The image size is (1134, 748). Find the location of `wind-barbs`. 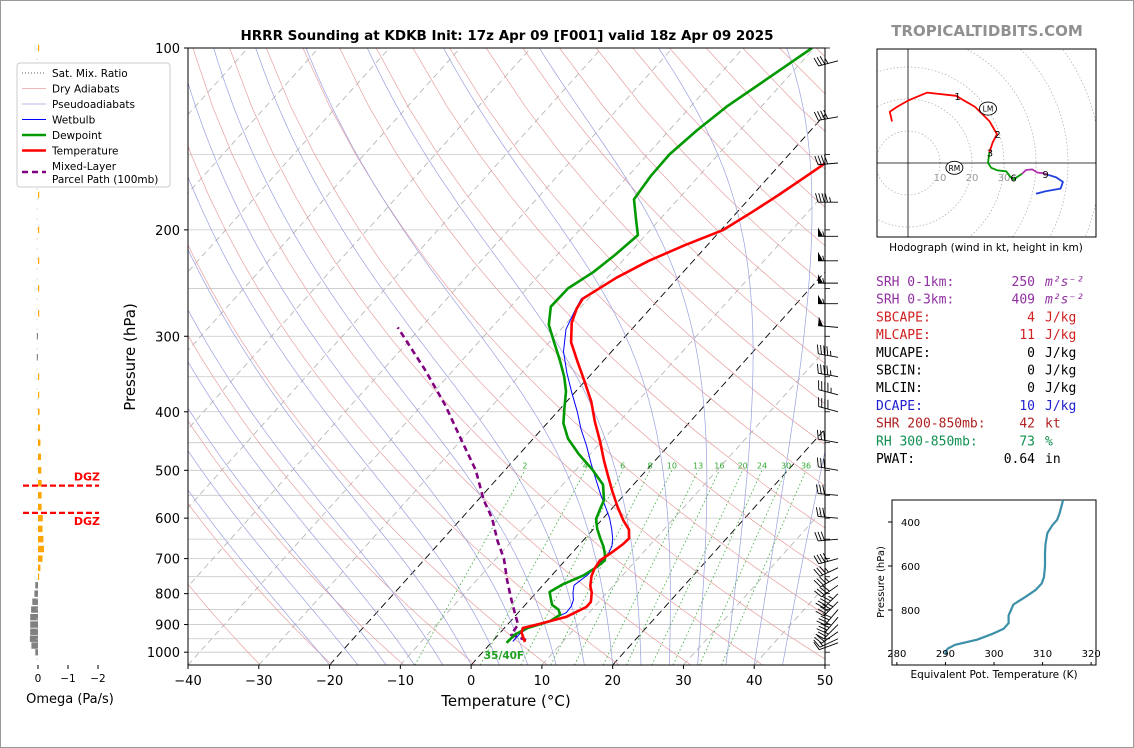

wind-barbs is located at coordinates (826, 353).